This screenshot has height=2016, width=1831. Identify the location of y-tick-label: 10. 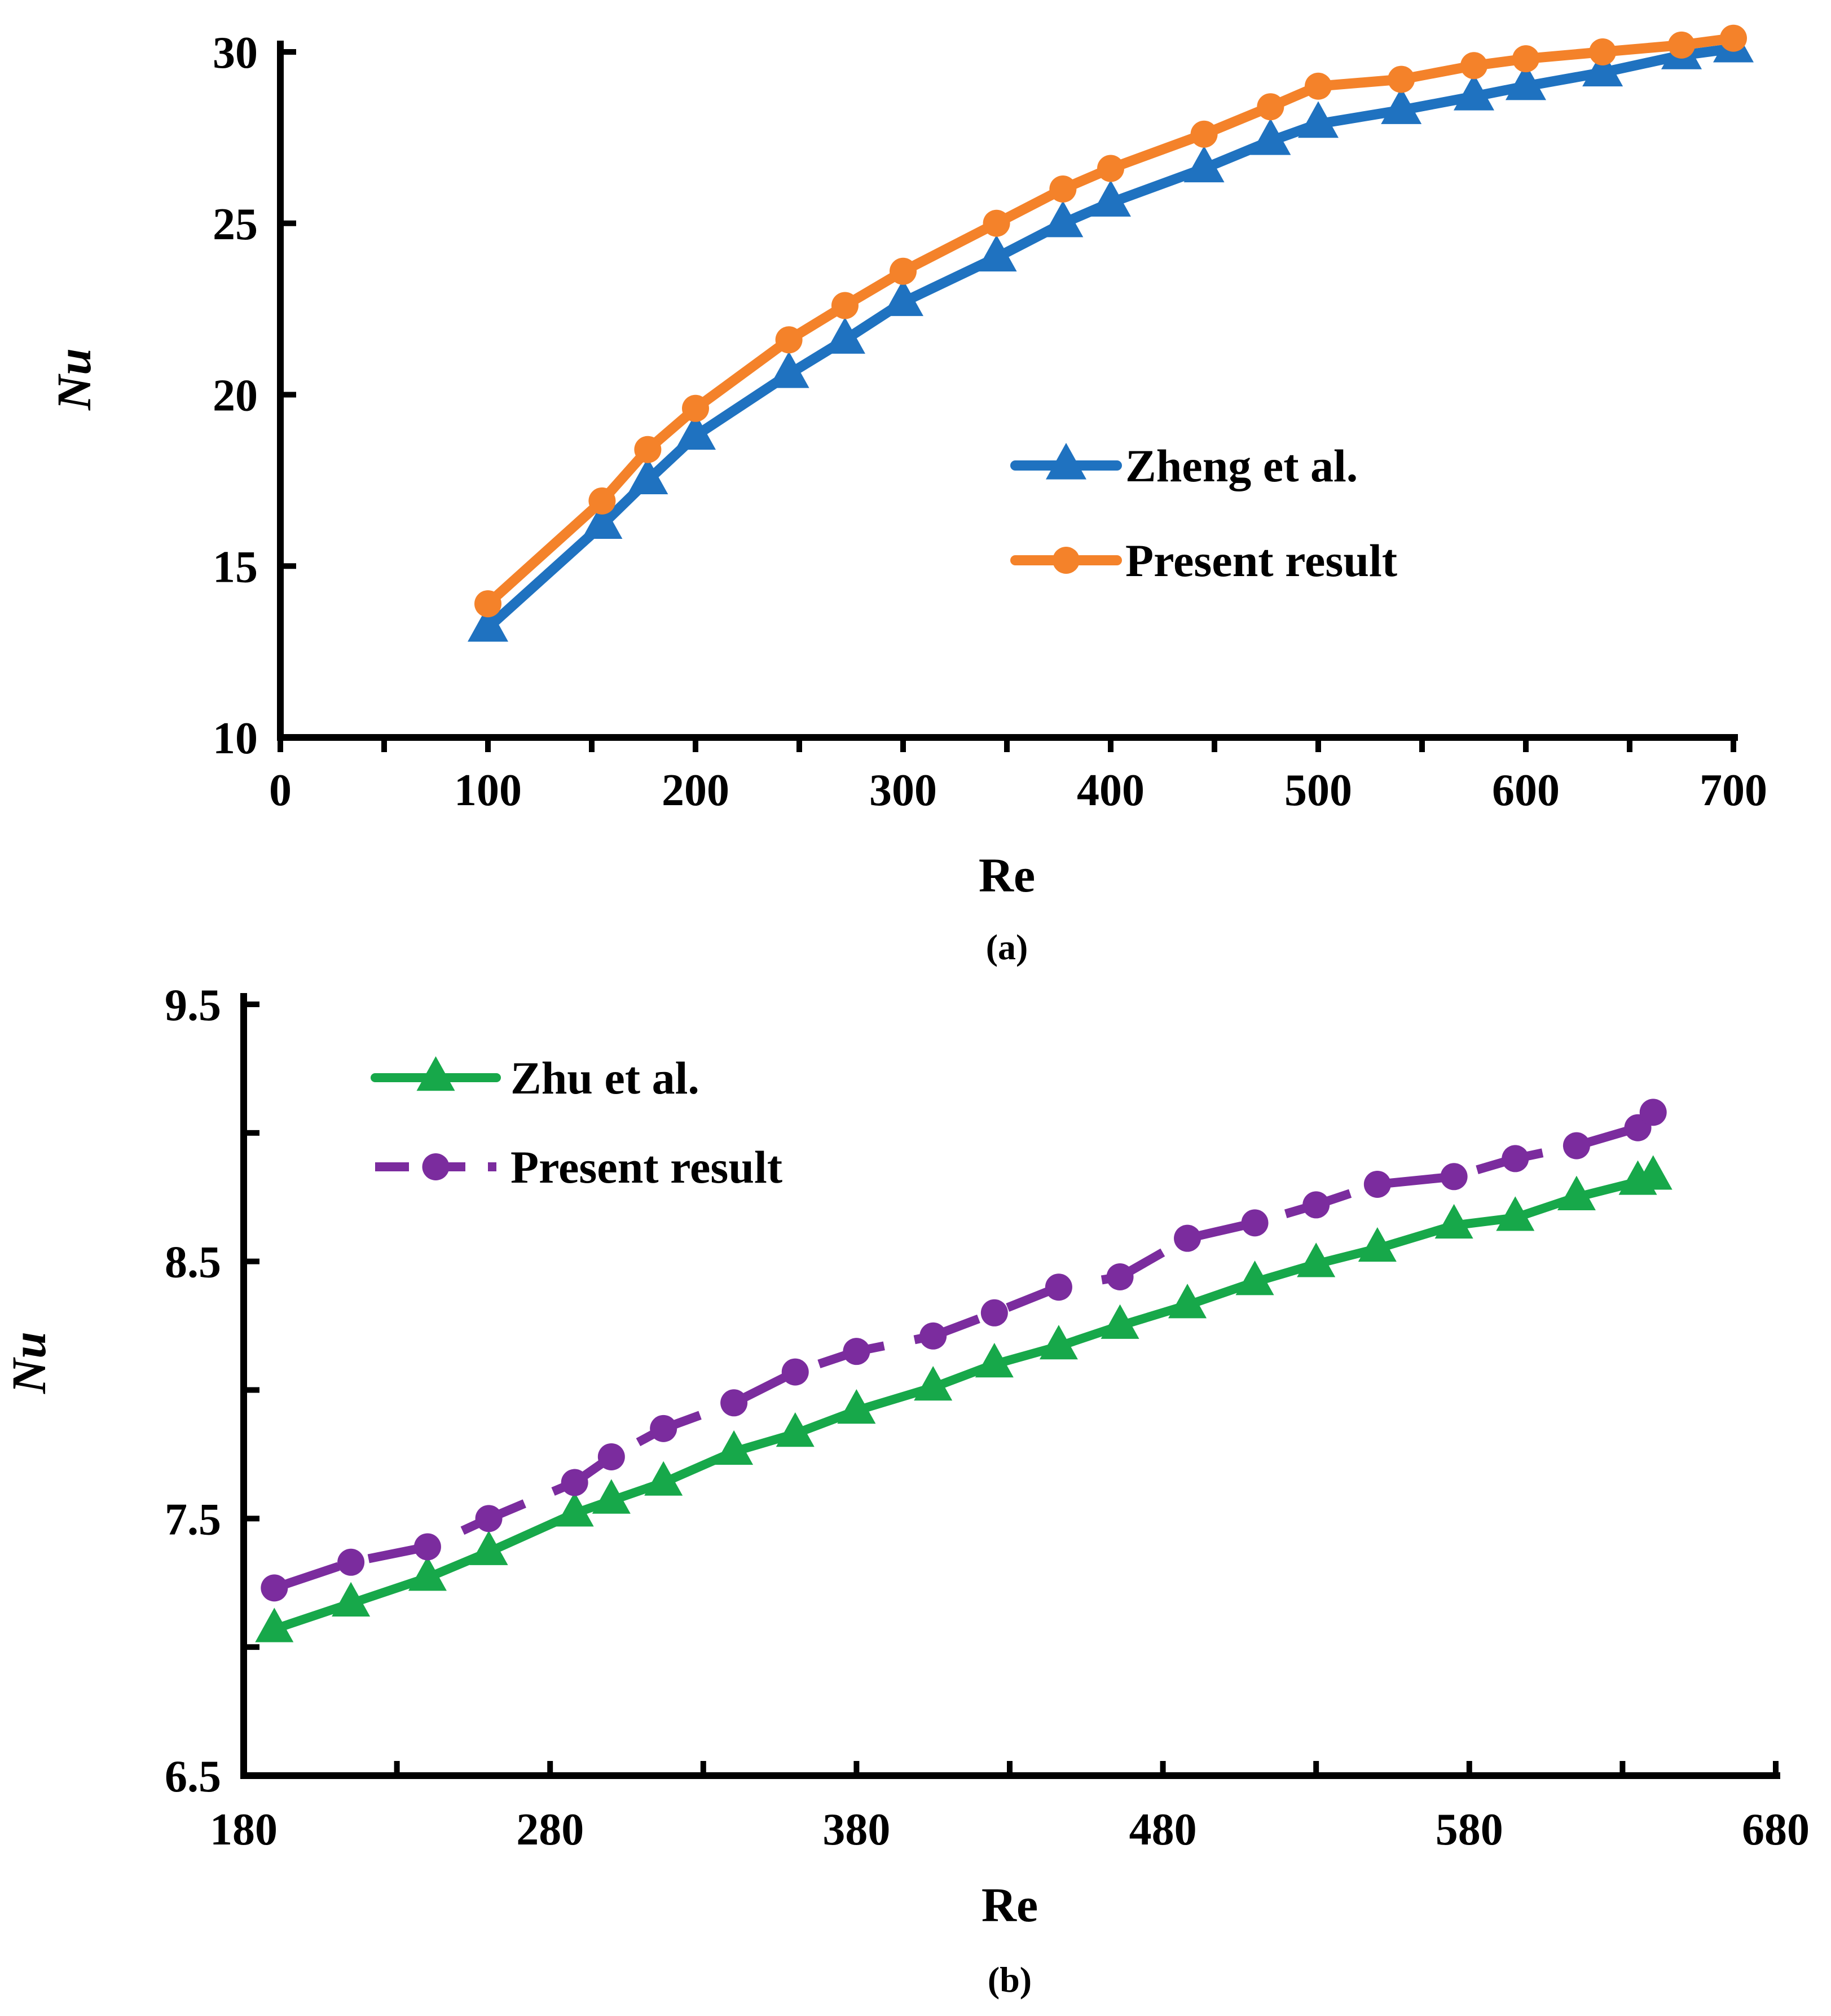
(235, 738).